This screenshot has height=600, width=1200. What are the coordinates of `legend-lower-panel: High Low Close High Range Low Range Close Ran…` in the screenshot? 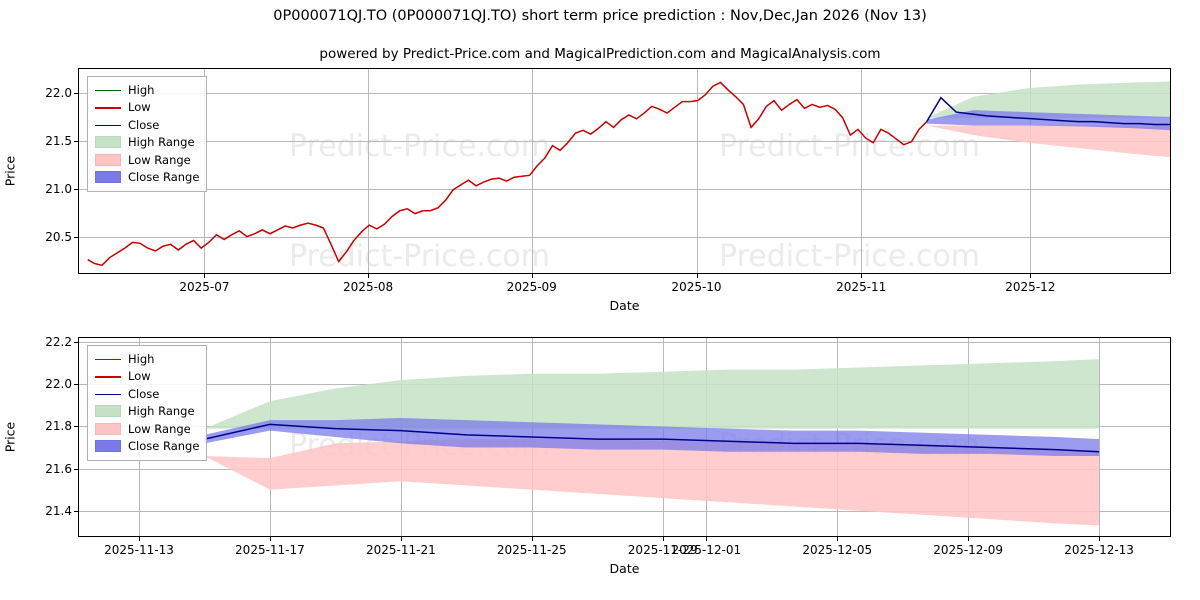 It's located at (147, 403).